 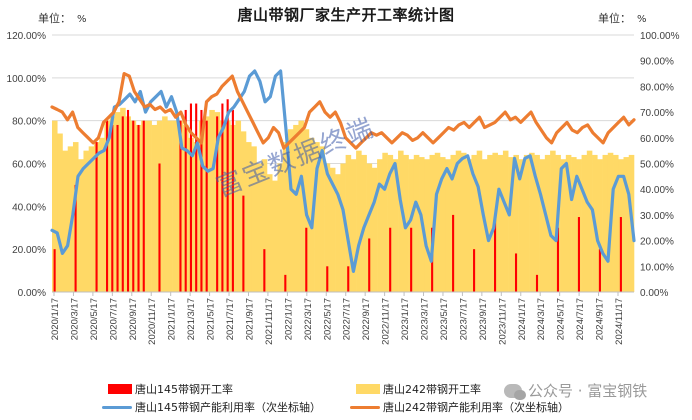 I want to click on x-tick-label: 2022/1/17, so click(x=288, y=319).